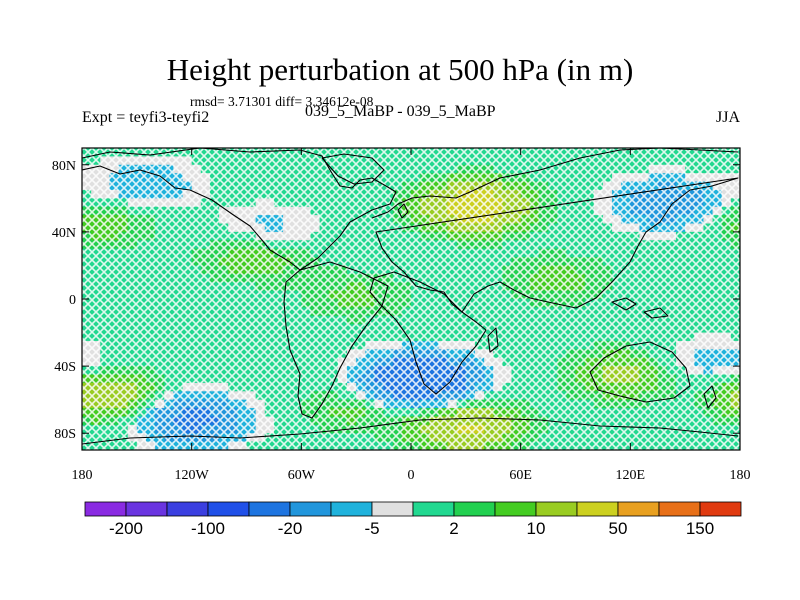 Image resolution: width=800 pixels, height=600 pixels. What do you see at coordinates (520, 475) in the screenshot?
I see `x-tick-label: 60E` at bounding box center [520, 475].